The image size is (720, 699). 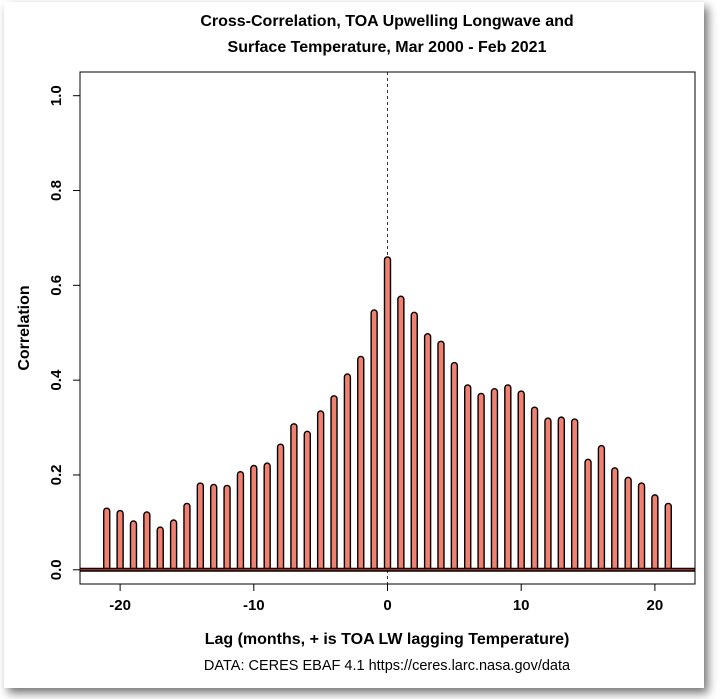 What do you see at coordinates (521, 605) in the screenshot?
I see `x-tick-label: 10` at bounding box center [521, 605].